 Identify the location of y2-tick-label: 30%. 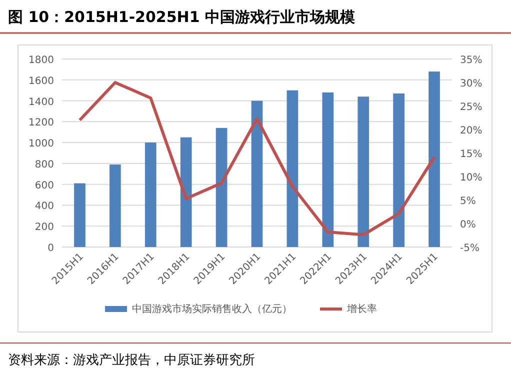
(471, 84).